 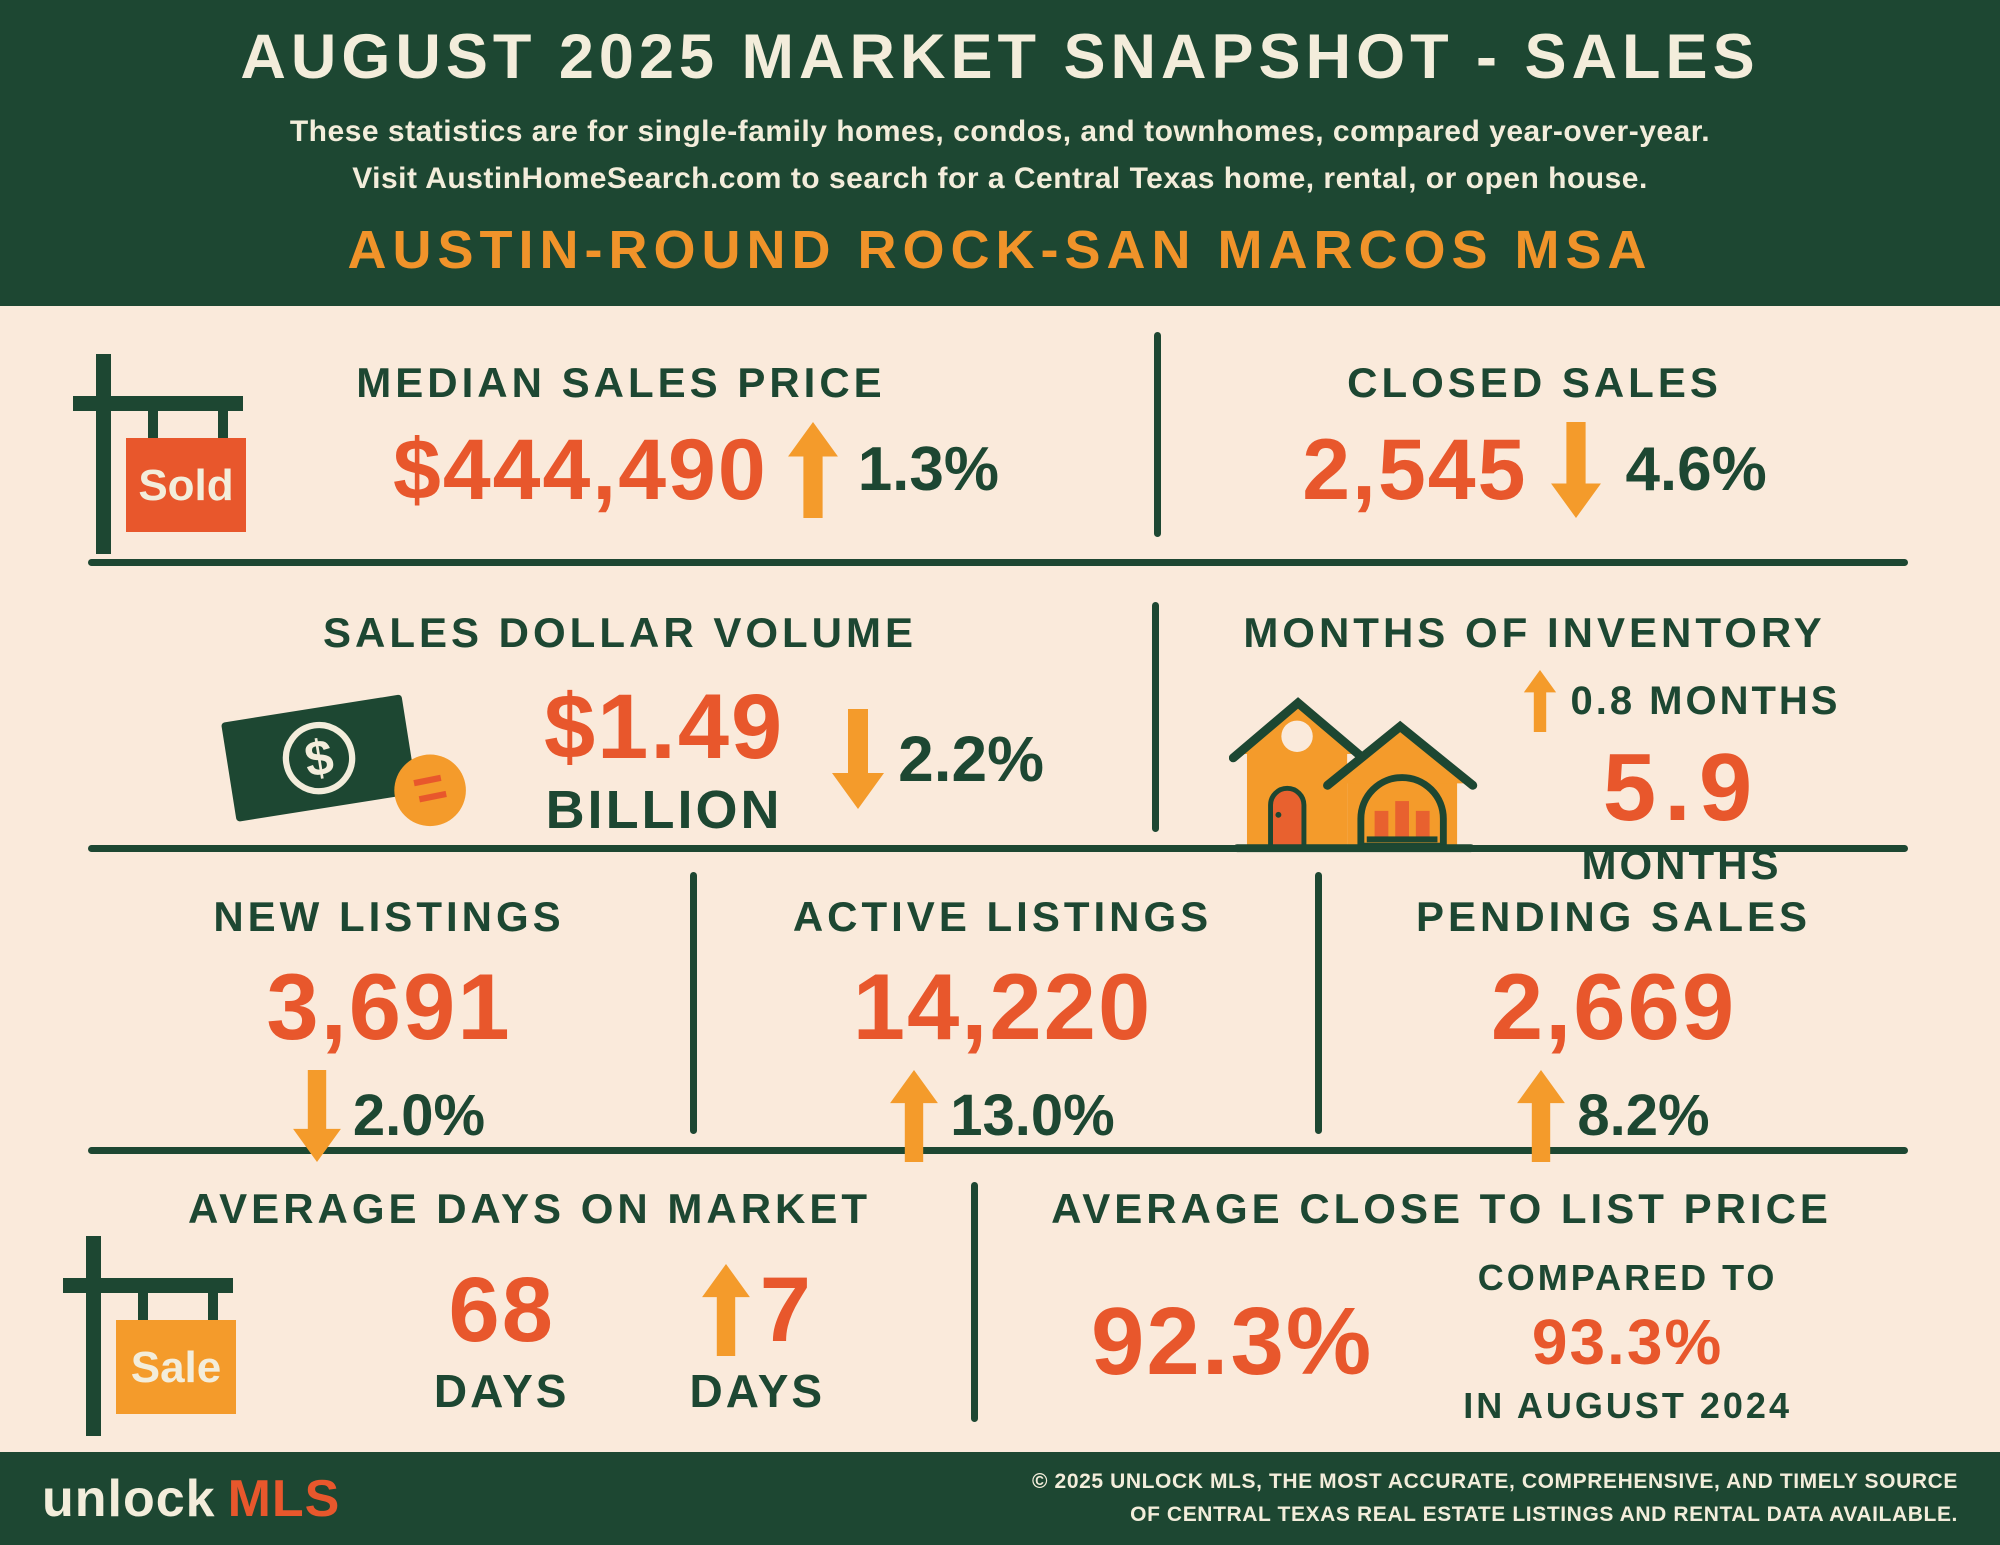 I want to click on sold-sign-label: Sold, so click(x=185, y=485).